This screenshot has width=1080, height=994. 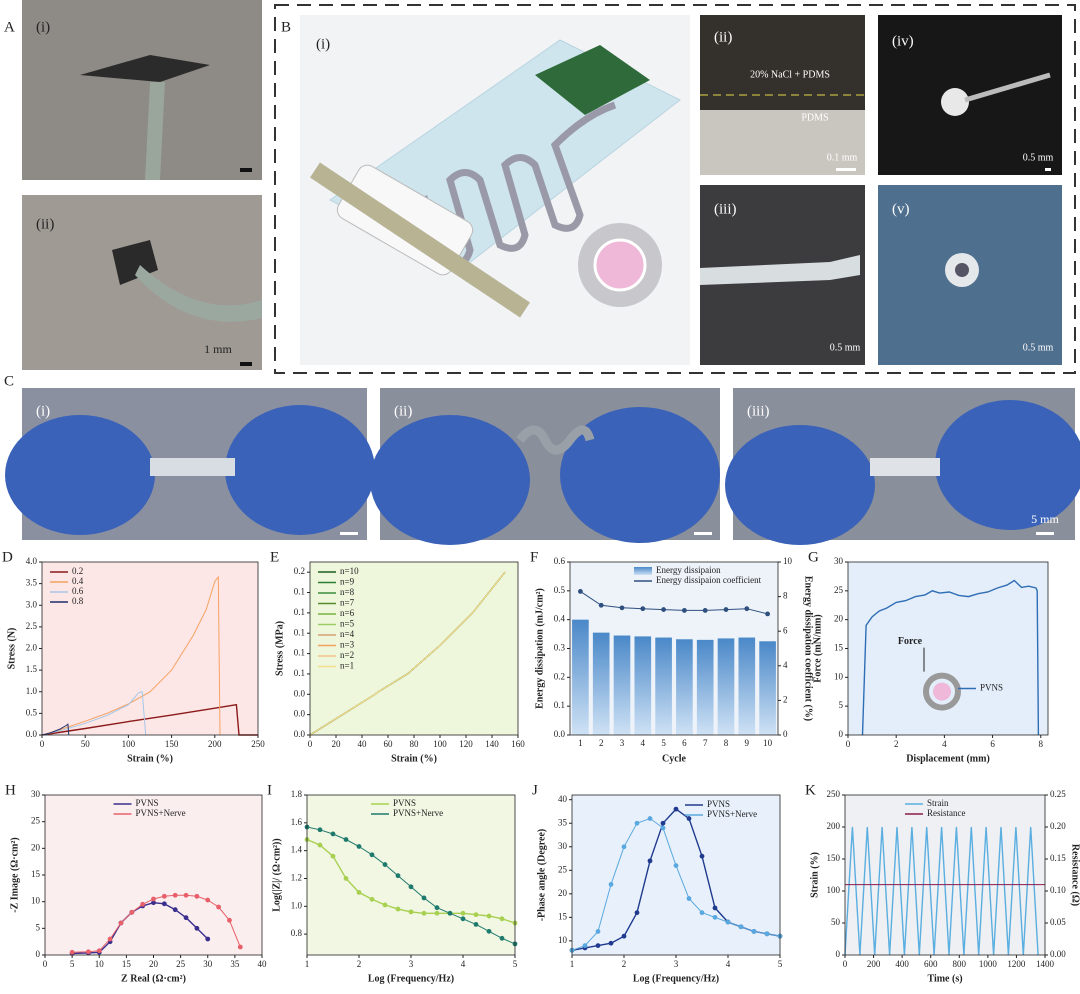 I want to click on plot-background, so click(x=153, y=875).